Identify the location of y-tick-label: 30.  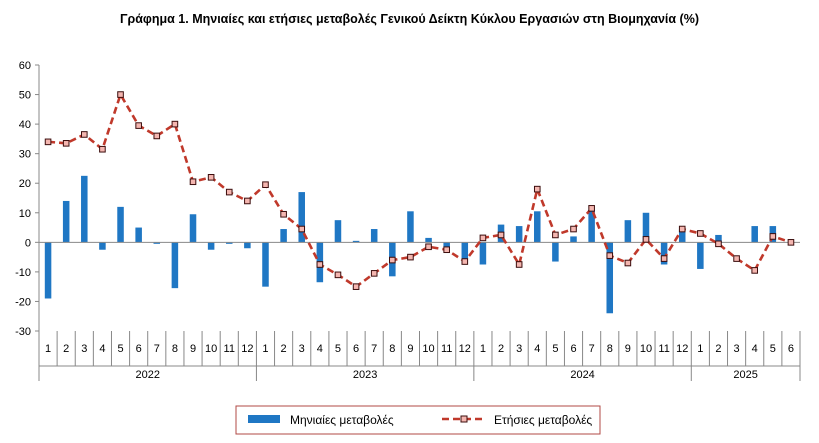
(25, 155).